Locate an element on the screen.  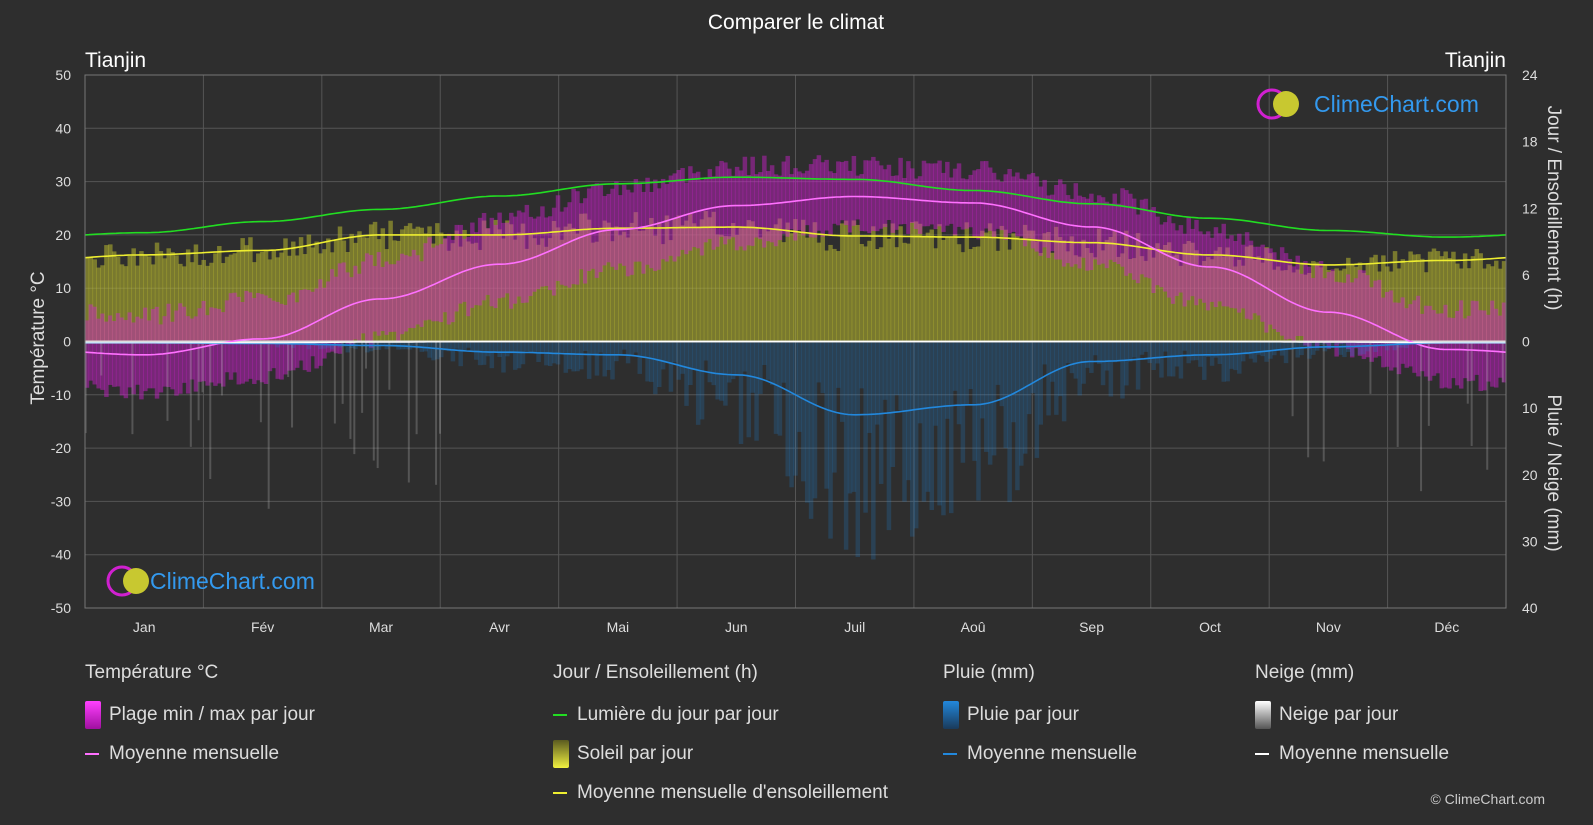
x-month-label: Fév is located at coordinates (262, 627).